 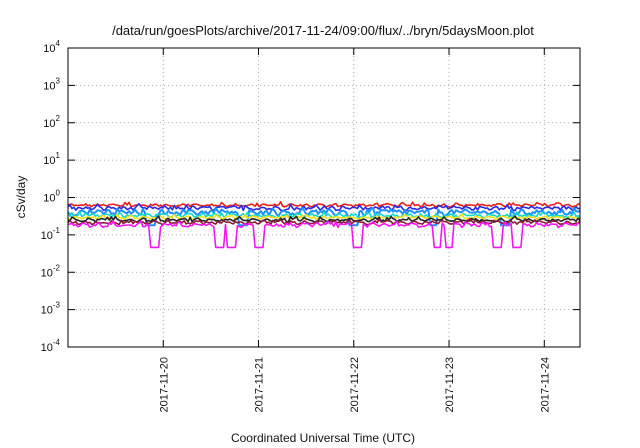 What do you see at coordinates (51, 159) in the screenshot?
I see `y-tick-label: 10¹` at bounding box center [51, 159].